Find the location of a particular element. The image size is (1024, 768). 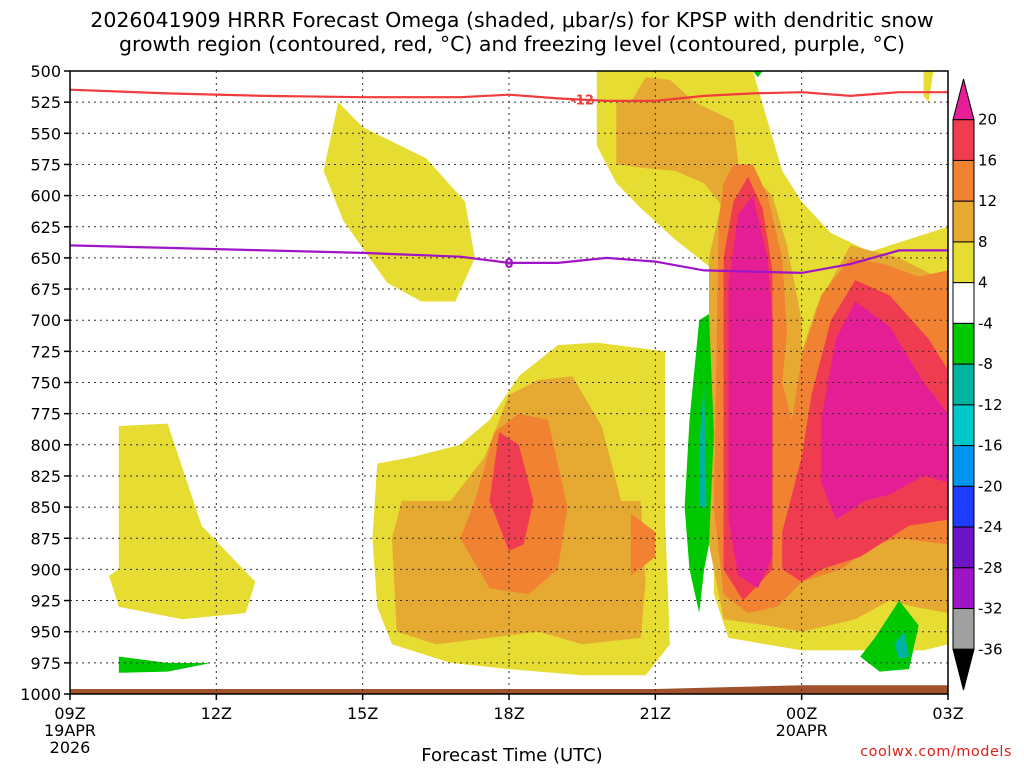

colorbar-label: 8 is located at coordinates (983, 242).